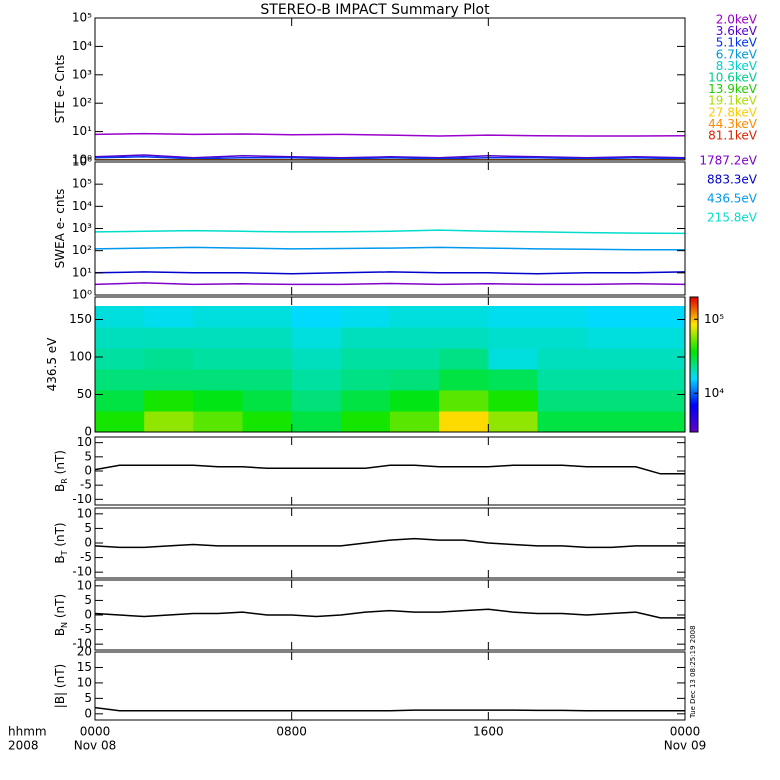  I want to click on legend-entry: 44.3keV, so click(733, 124).